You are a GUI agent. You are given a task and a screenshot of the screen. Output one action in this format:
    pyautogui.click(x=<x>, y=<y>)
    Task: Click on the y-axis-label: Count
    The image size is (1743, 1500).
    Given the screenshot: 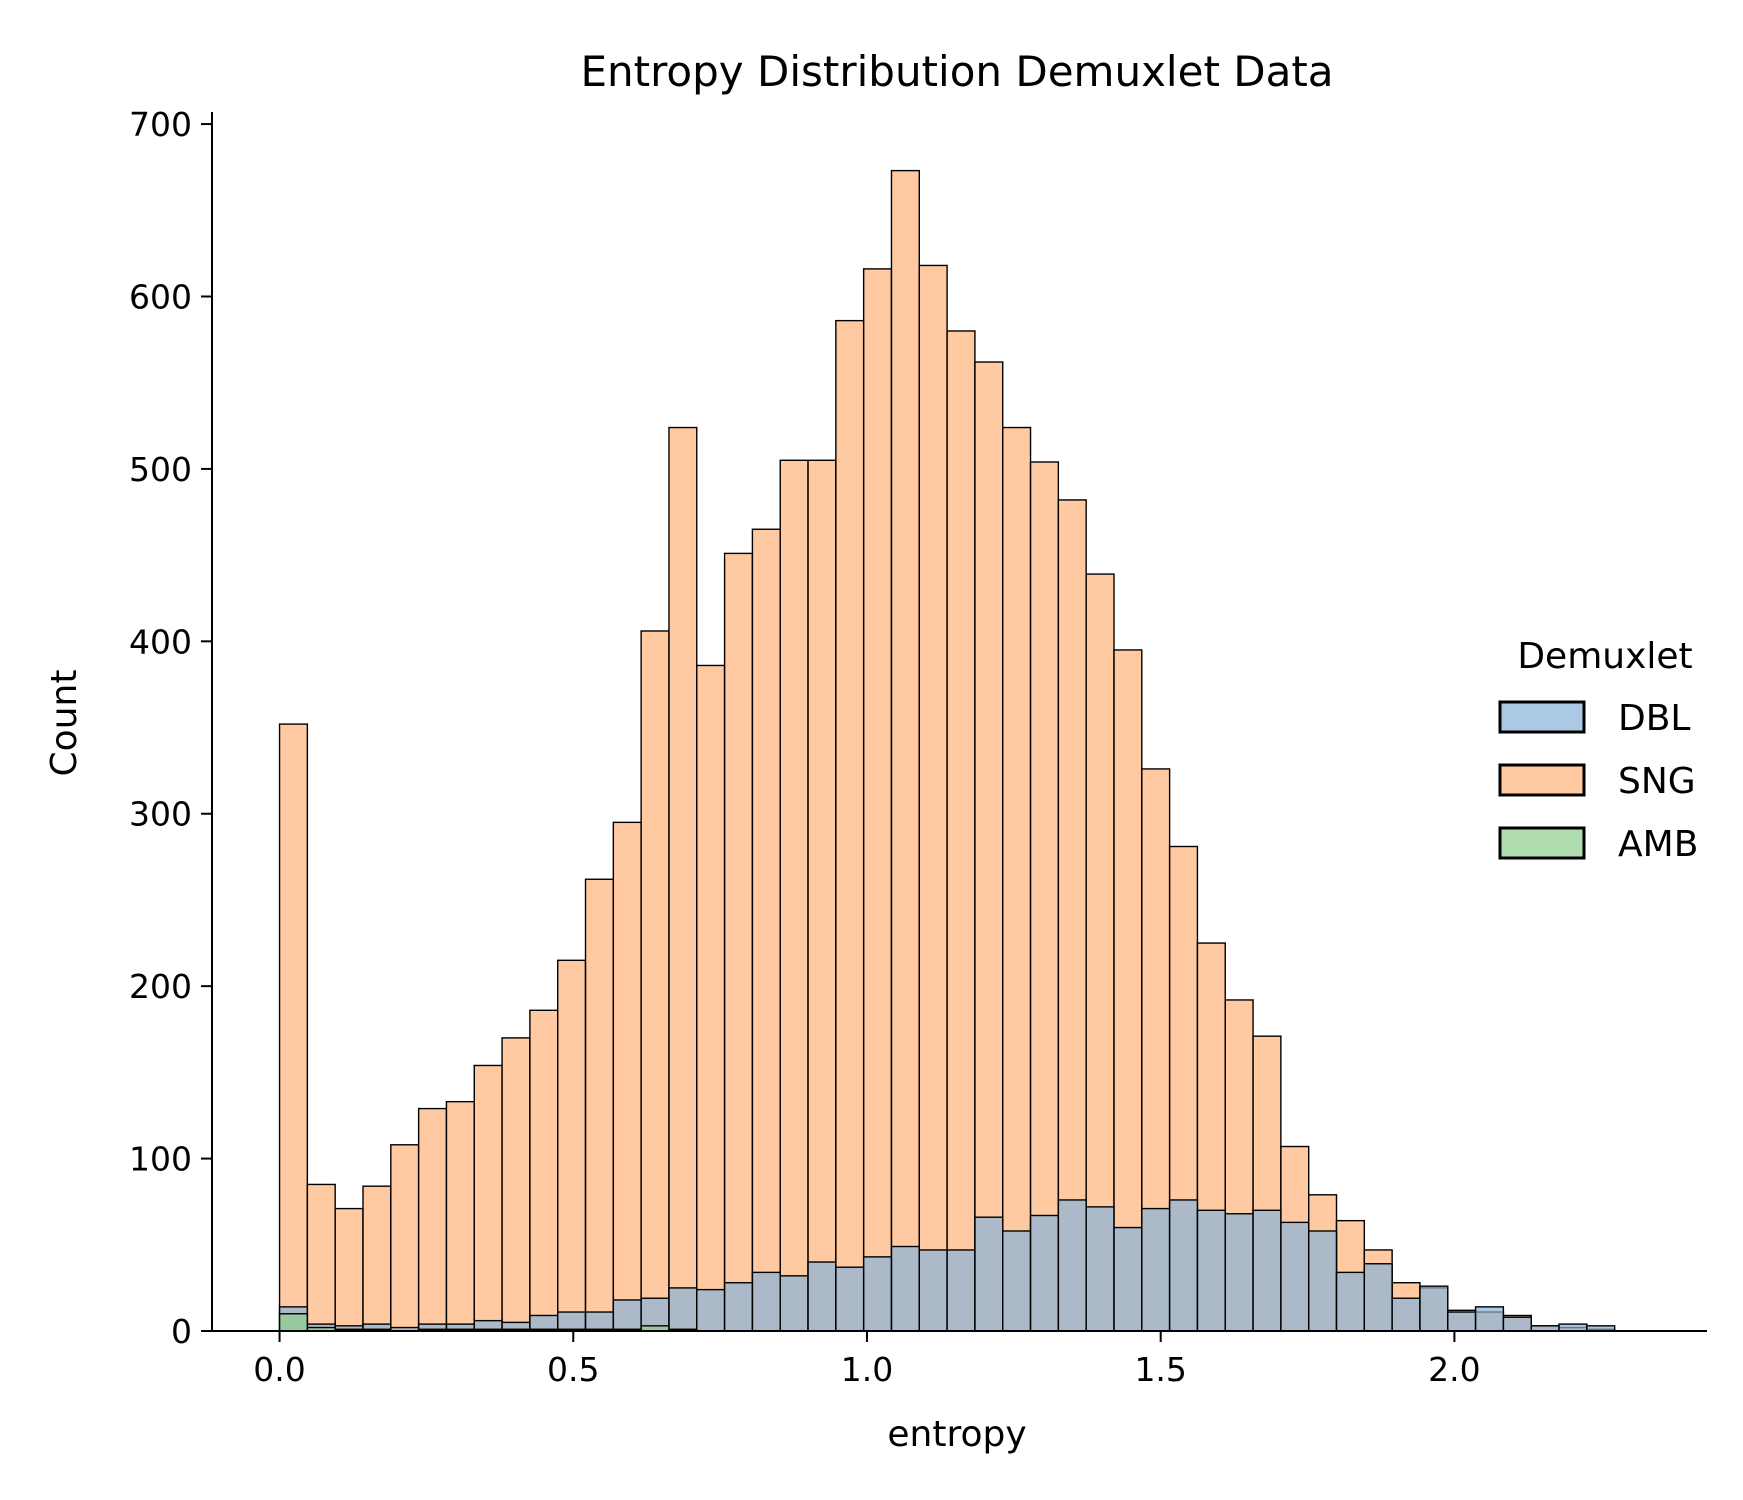 What is the action you would take?
    pyautogui.click(x=64, y=723)
    